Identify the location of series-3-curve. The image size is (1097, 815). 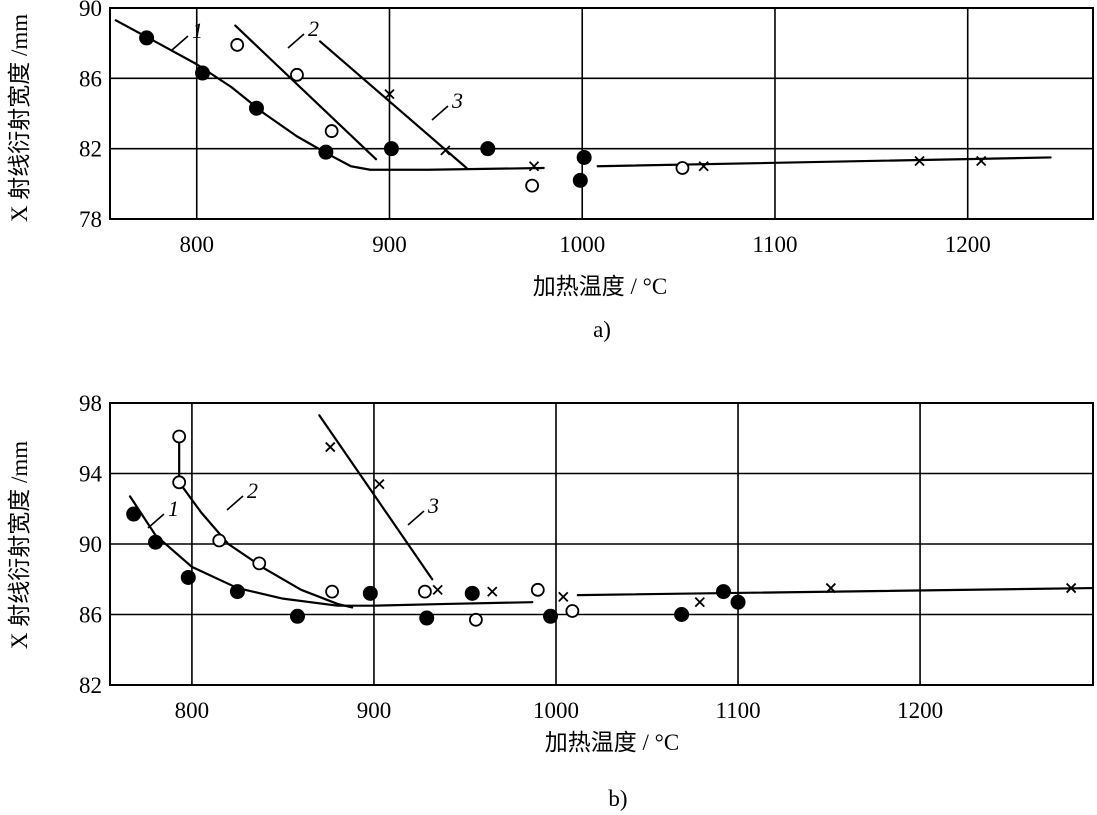
(376, 497).